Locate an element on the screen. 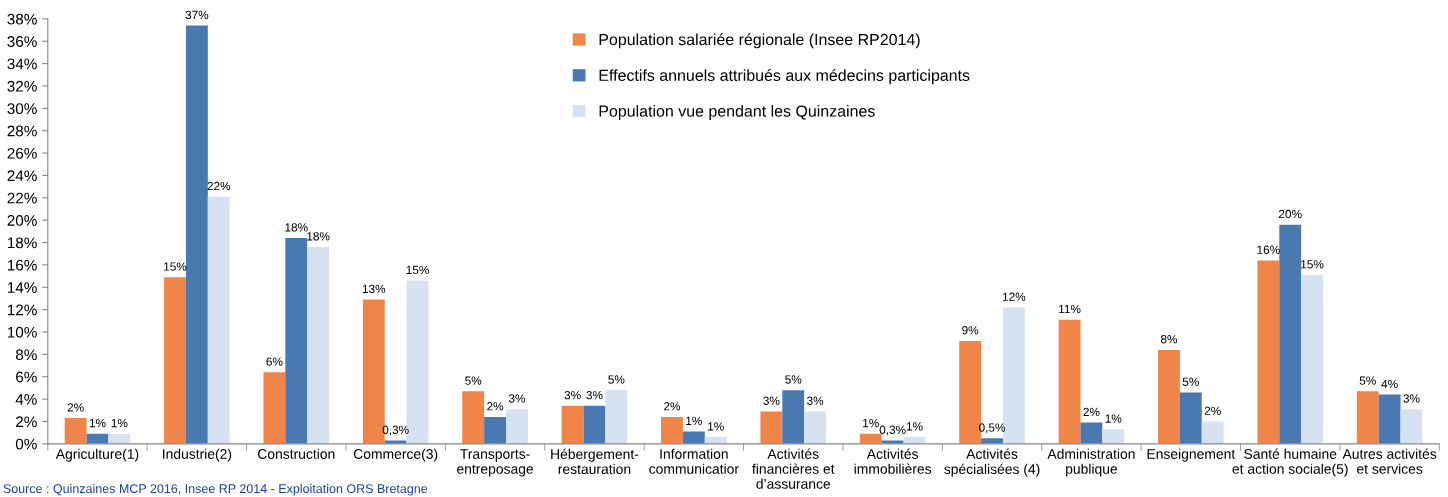 This screenshot has width=1448, height=497. x-tick-label: Construction is located at coordinates (296, 453).